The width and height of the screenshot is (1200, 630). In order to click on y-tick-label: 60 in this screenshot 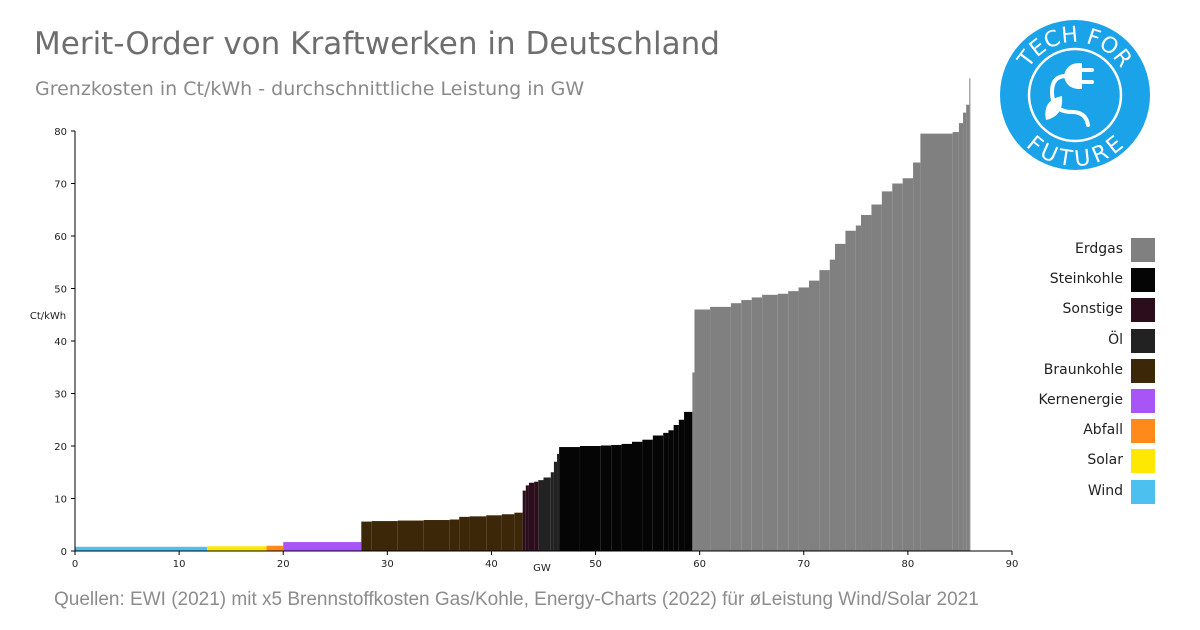, I will do `click(60, 237)`.